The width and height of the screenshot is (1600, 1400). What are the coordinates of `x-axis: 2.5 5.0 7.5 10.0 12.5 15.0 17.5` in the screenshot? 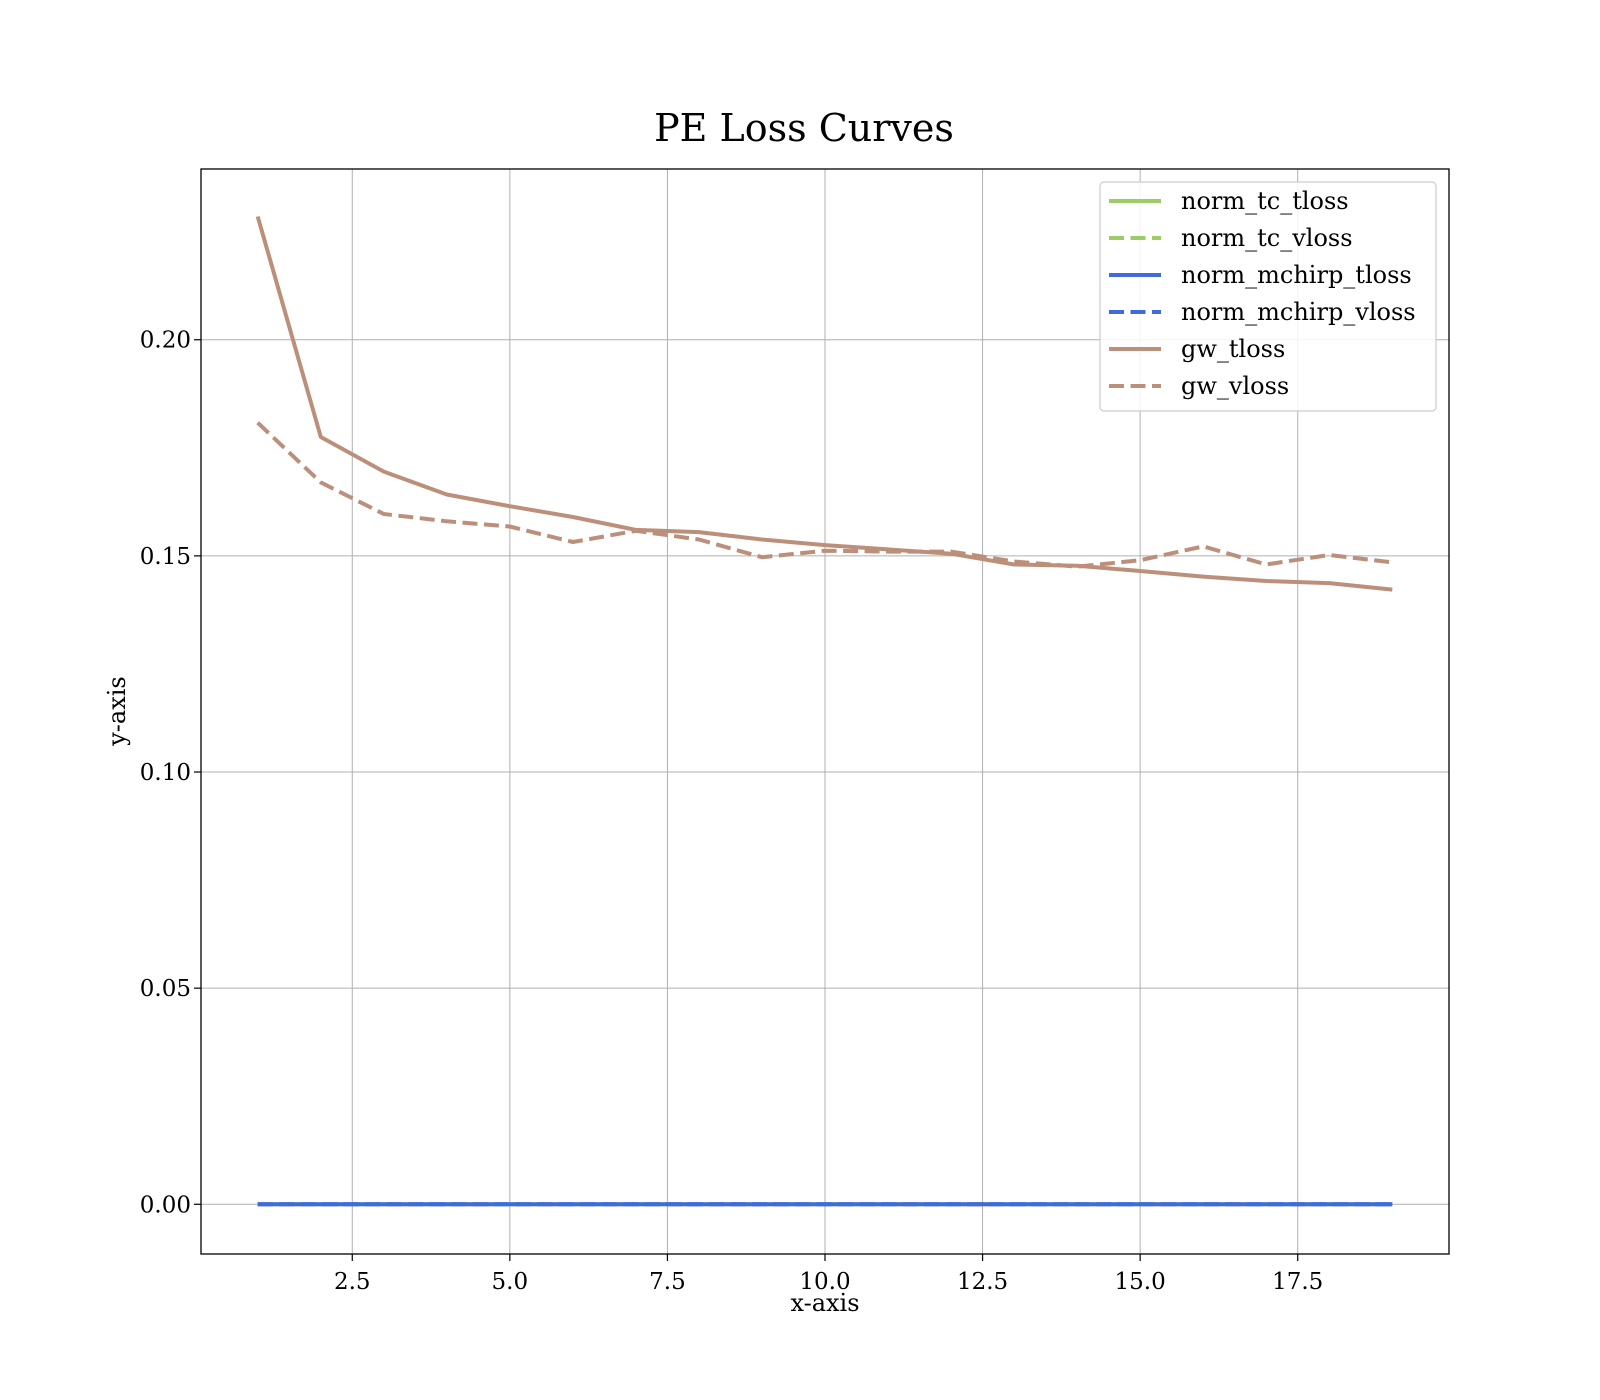 It's located at (828, 1274).